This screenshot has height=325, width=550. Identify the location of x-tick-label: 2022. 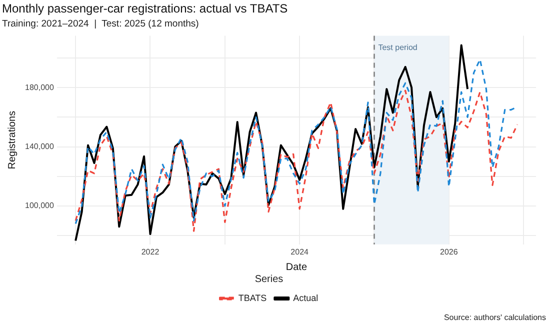
(150, 251).